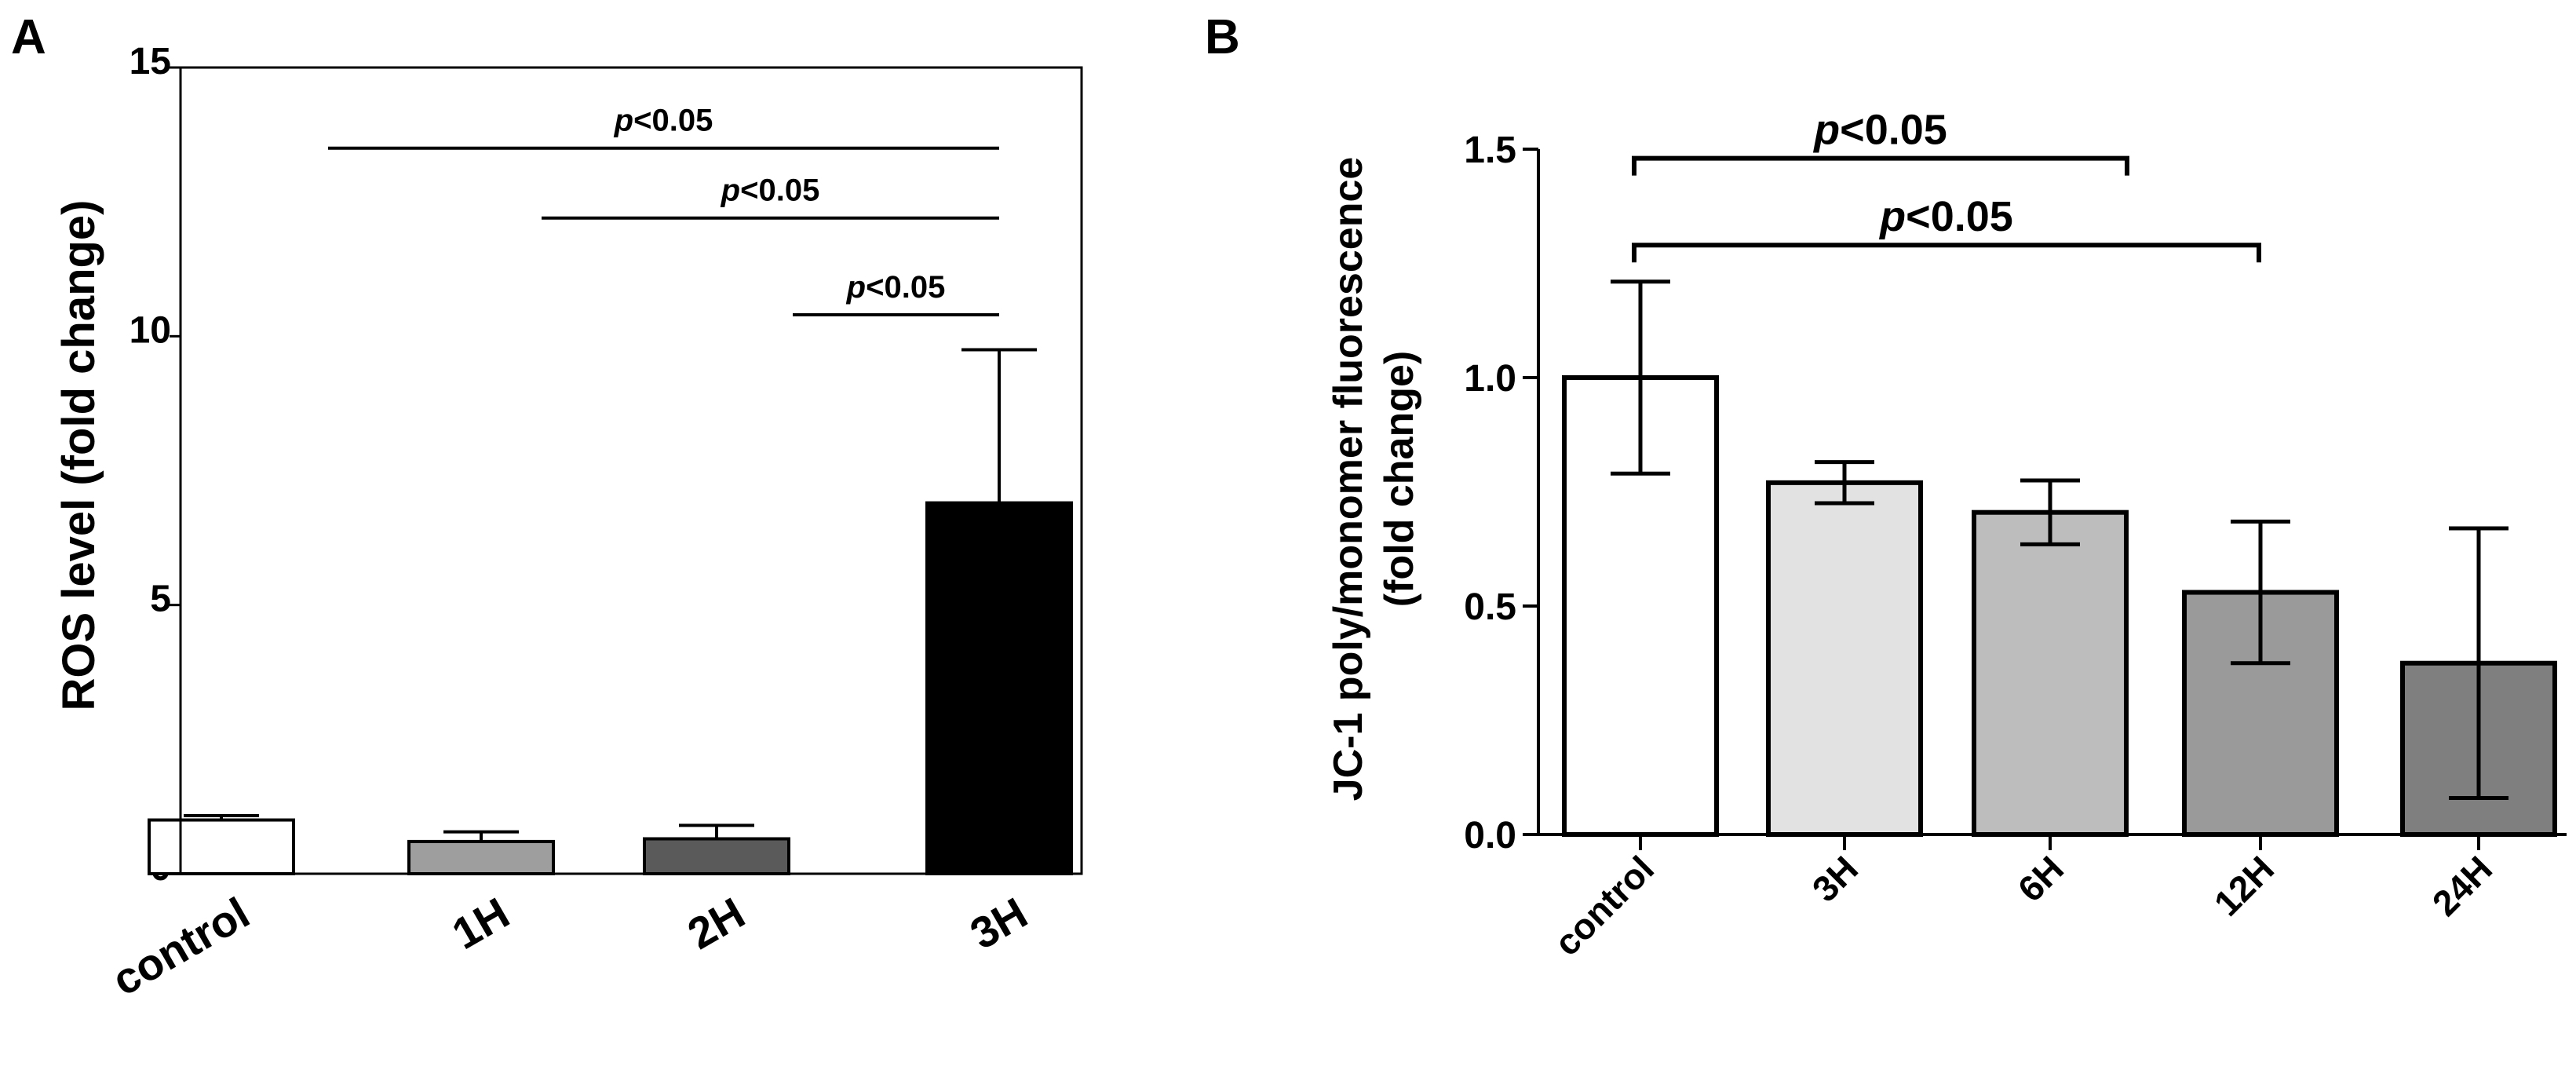 This screenshot has width=2576, height=1070. What do you see at coordinates (896, 287) in the screenshot?
I see `panel-a-sig-label-2: p<0.05` at bounding box center [896, 287].